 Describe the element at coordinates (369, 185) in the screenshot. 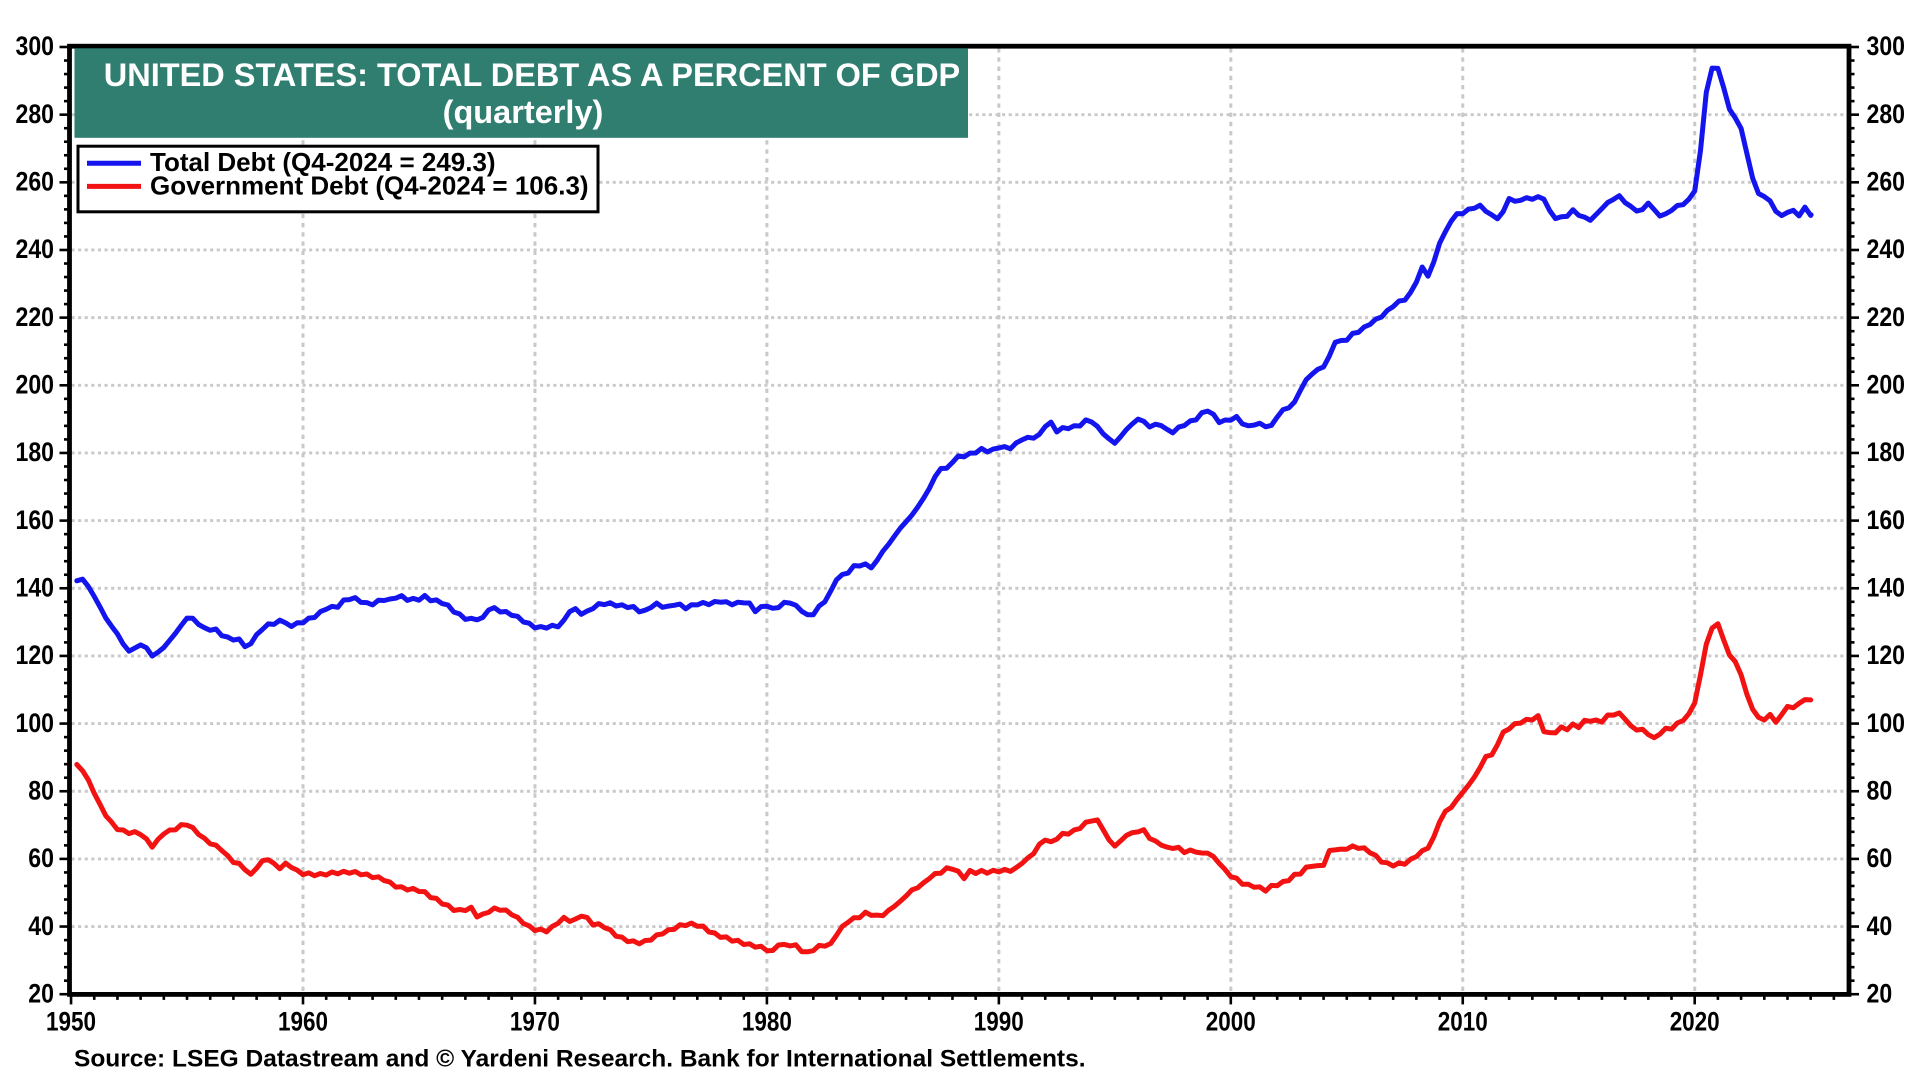

I see `svg-text:Government Debt (Q4-2024 = 106: Government Debt (Q4-2024 = 106.3)` at that location.